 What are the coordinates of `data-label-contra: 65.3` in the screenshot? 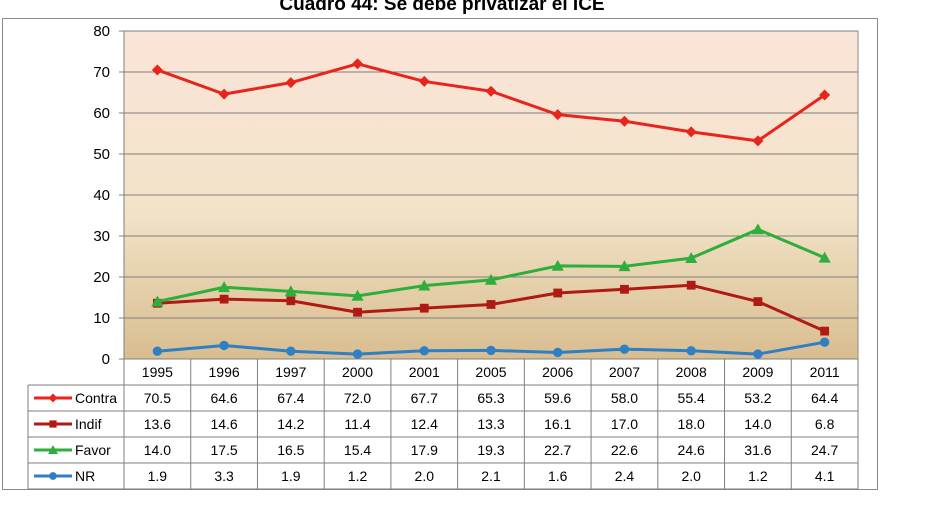 It's located at (490, 398).